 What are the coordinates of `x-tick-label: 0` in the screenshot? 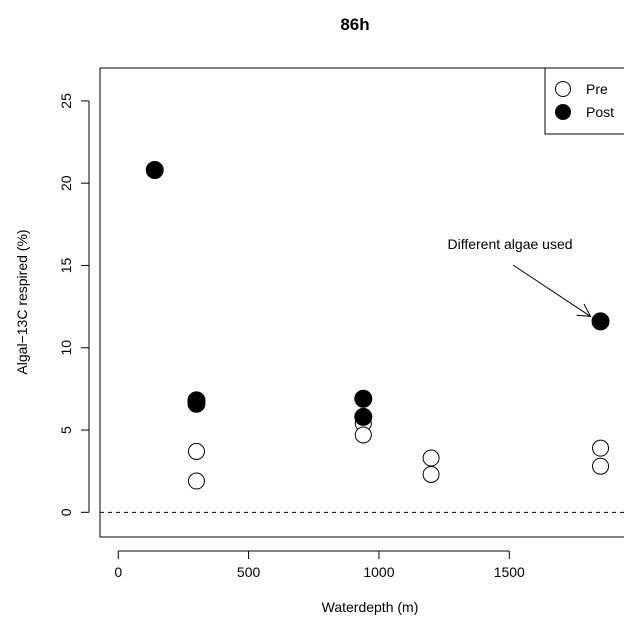 It's located at (118, 572).